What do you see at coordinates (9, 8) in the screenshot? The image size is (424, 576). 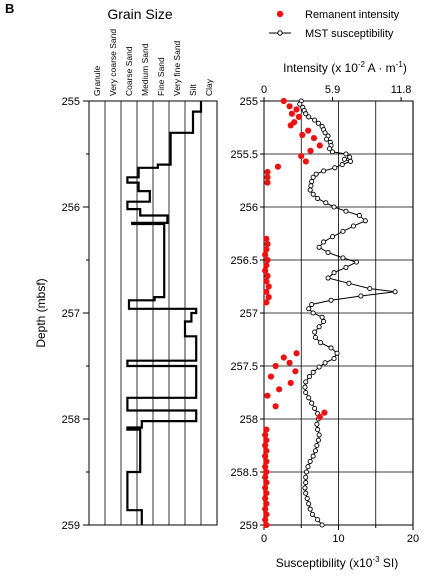 I see `panel-label: B` at bounding box center [9, 8].